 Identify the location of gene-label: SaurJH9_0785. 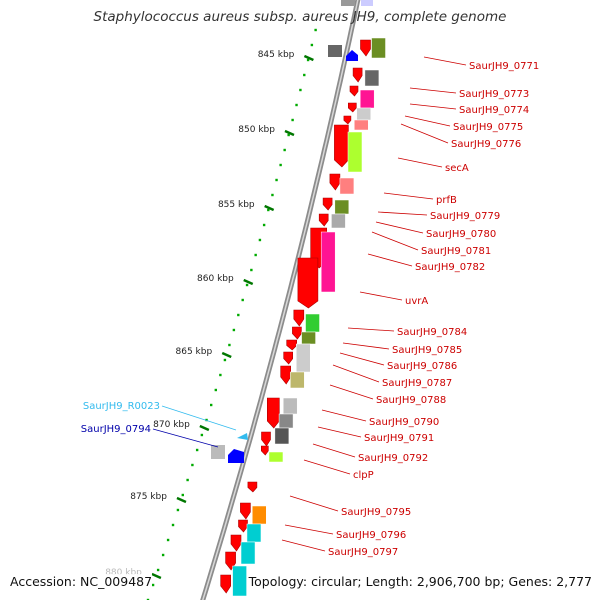
(427, 350).